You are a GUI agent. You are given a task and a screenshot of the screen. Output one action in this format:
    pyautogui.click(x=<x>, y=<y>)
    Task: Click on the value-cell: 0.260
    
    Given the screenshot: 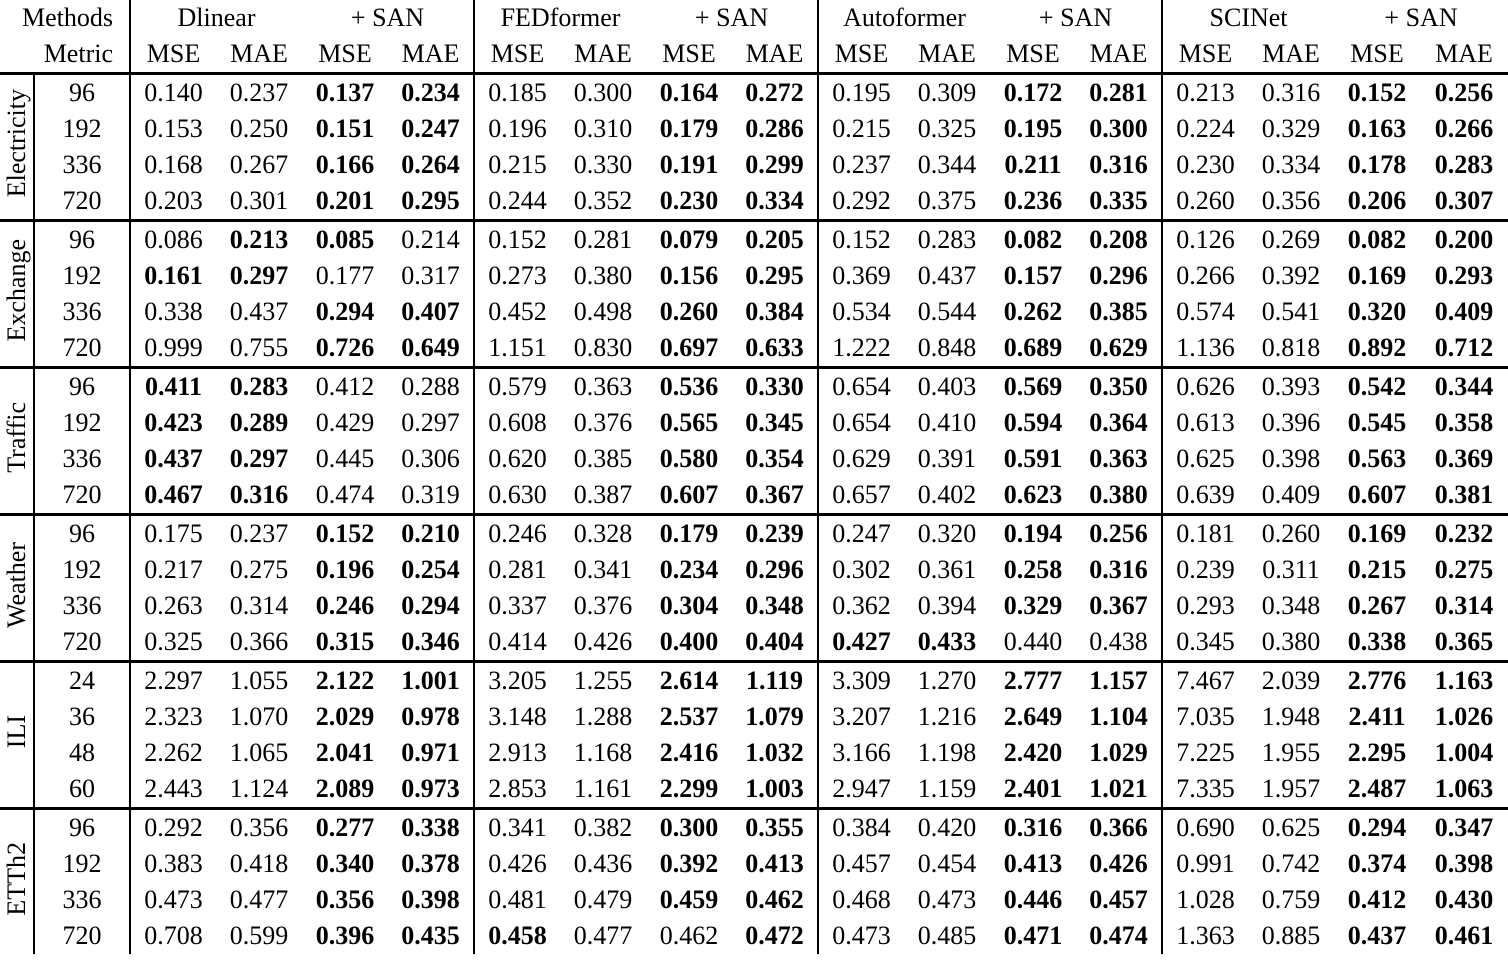 What is the action you would take?
    pyautogui.click(x=689, y=311)
    